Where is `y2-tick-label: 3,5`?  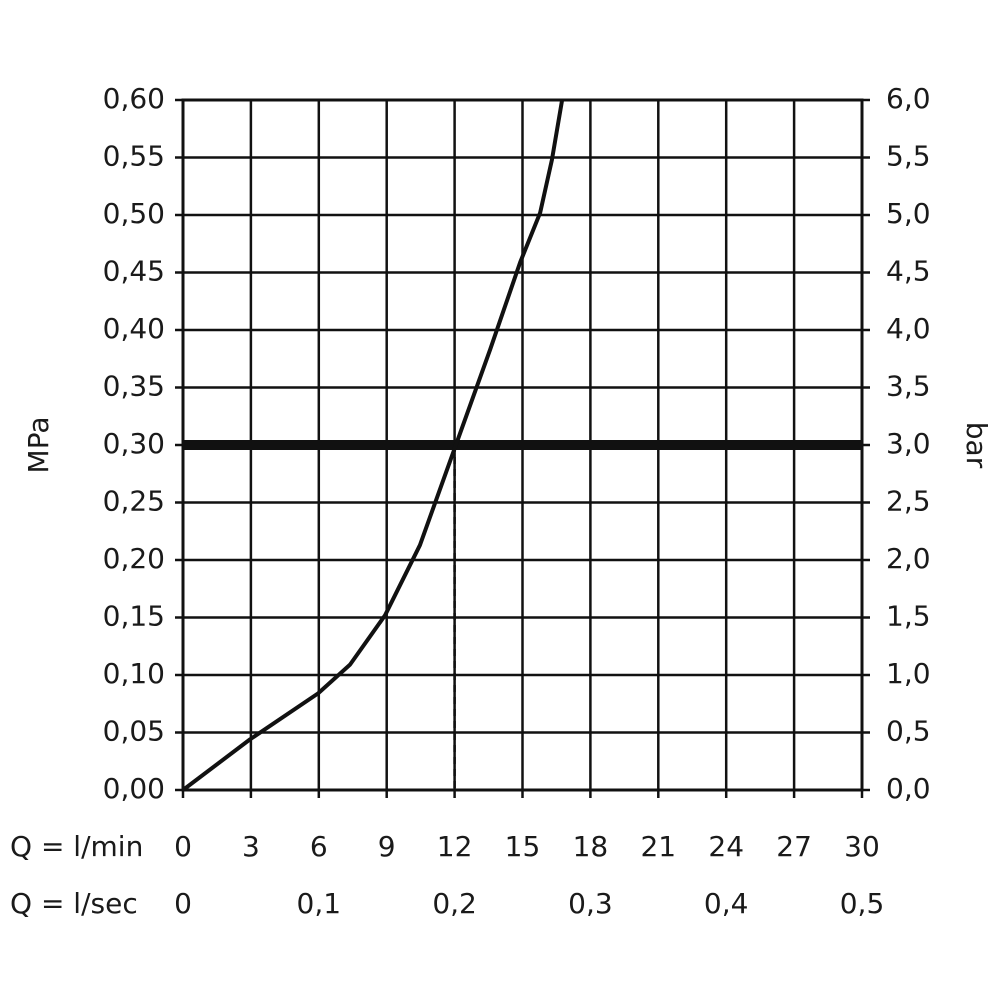
y2-tick-label: 3,5 is located at coordinates (908, 386).